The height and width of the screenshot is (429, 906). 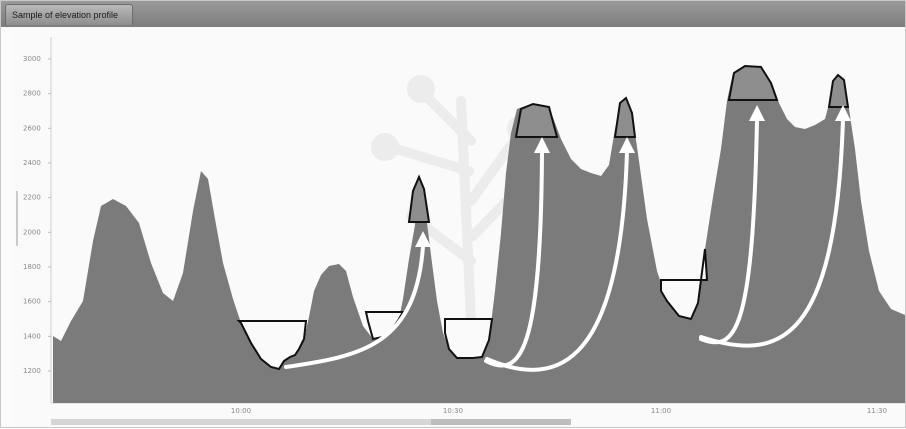 What do you see at coordinates (32, 163) in the screenshot?
I see `y-tick-label: 2400` at bounding box center [32, 163].